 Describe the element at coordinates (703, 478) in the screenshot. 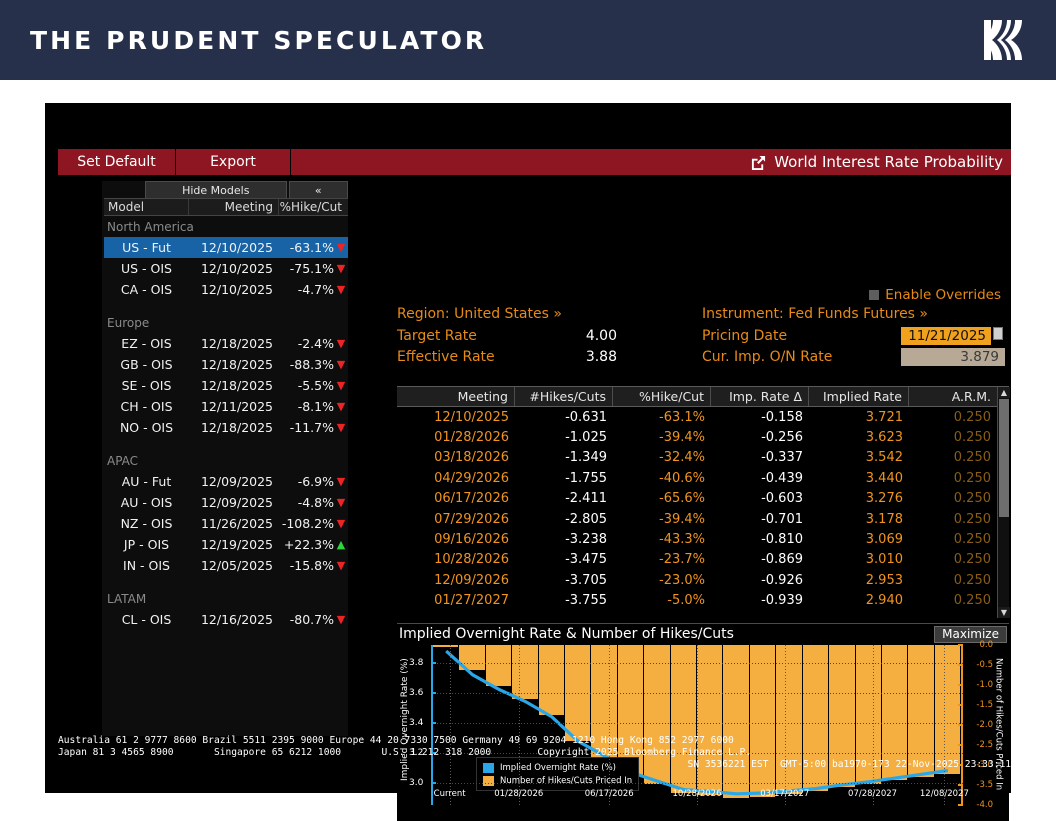

I see `table-row: 04/29/2026 -1.755 -40.6% -0.439 3.440 0.250` at that location.